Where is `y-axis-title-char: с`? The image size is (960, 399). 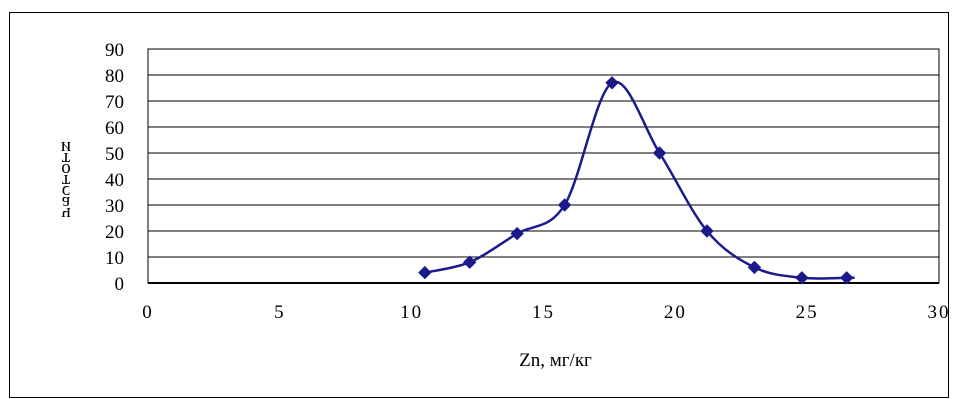
y-axis-title-char: с is located at coordinates (66, 191).